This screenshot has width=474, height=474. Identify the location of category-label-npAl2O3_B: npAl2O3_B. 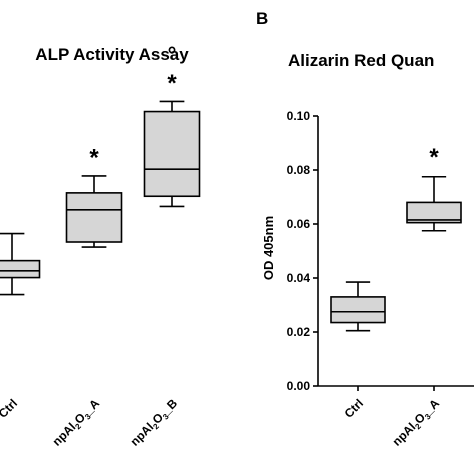
(155, 423).